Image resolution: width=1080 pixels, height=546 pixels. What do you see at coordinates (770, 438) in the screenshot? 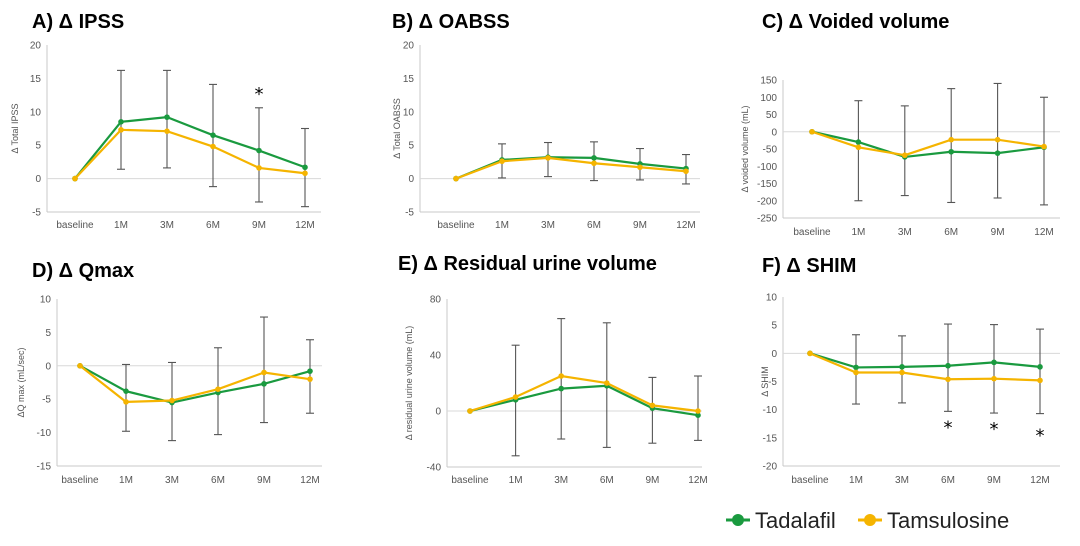
I see `y-tick-label: -15` at bounding box center [770, 438].